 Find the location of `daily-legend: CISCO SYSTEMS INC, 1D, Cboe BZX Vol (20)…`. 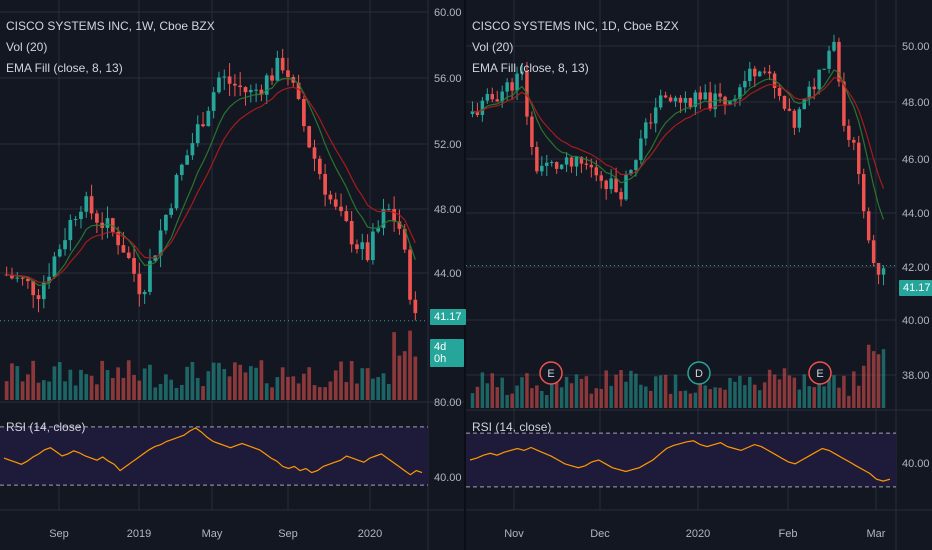

daily-legend: CISCO SYSTEMS INC, 1D, Cboe BZX Vol (20)… is located at coordinates (575, 47).